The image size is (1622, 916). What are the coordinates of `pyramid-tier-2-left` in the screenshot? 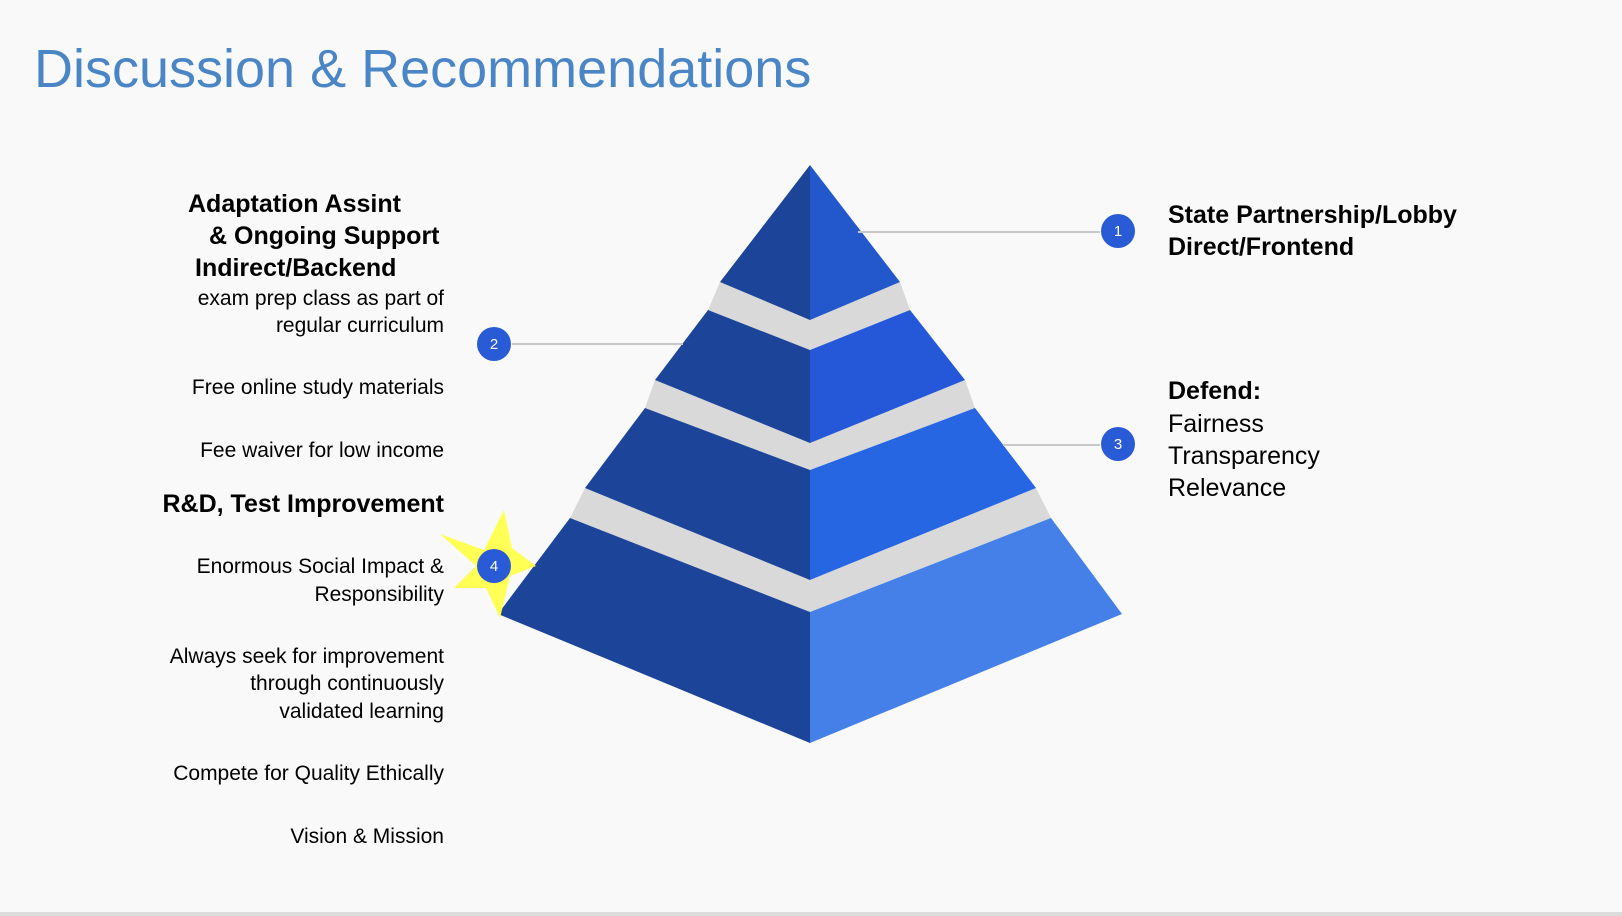 It's located at (732, 376).